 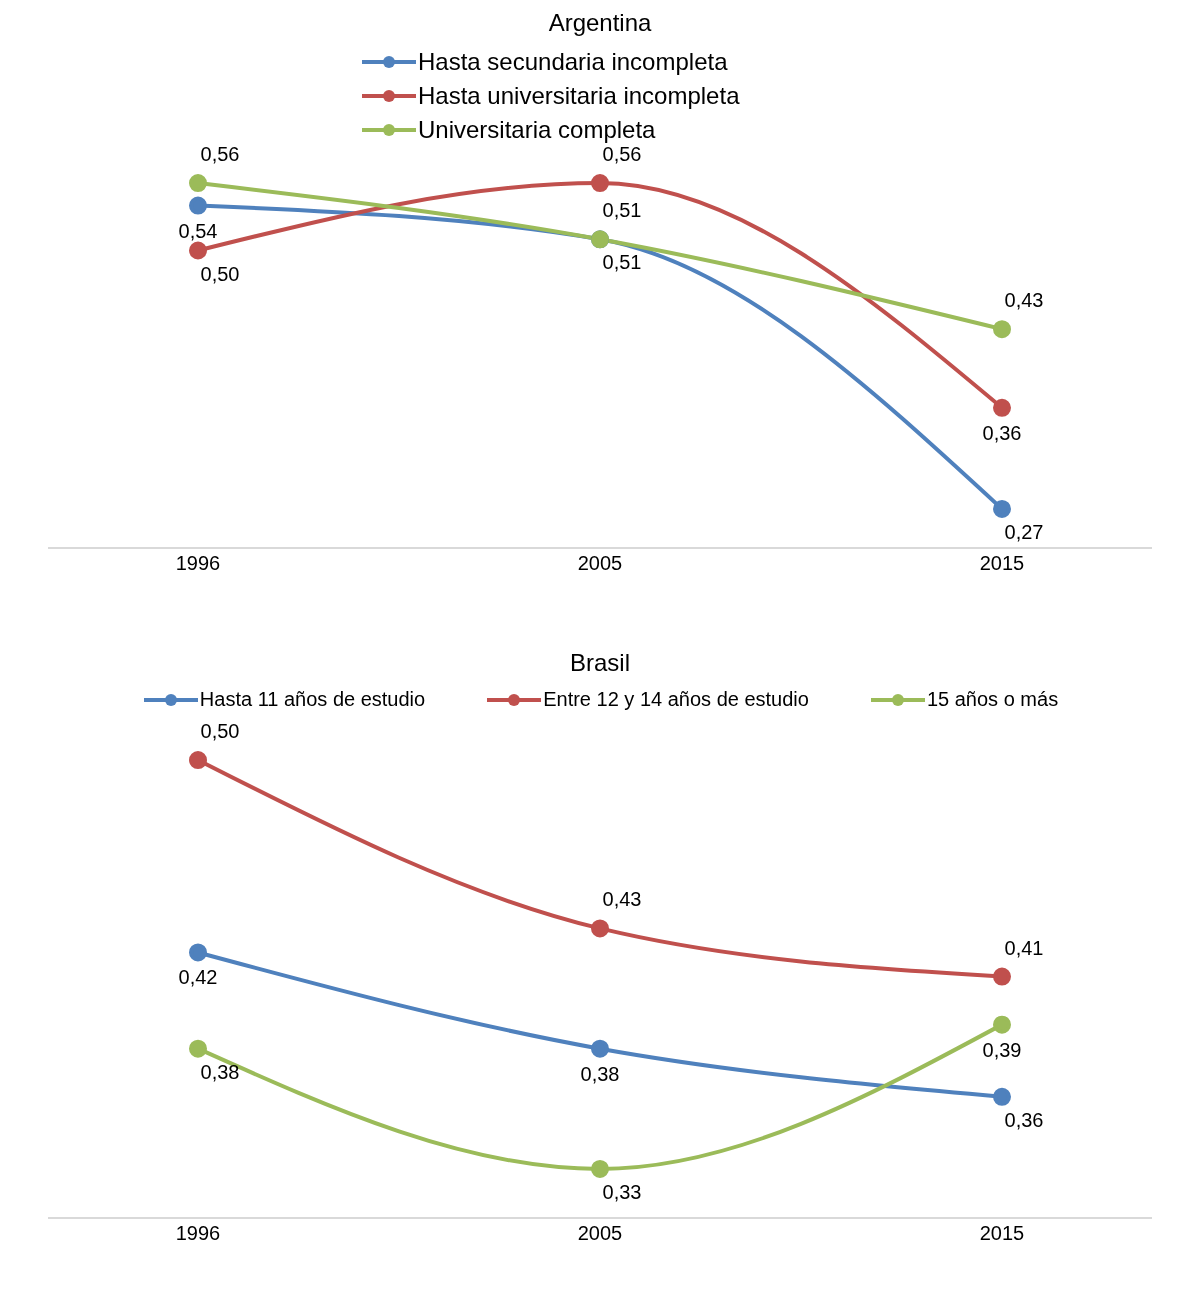 What do you see at coordinates (1024, 531) in the screenshot?
I see `data-label: 0,27` at bounding box center [1024, 531].